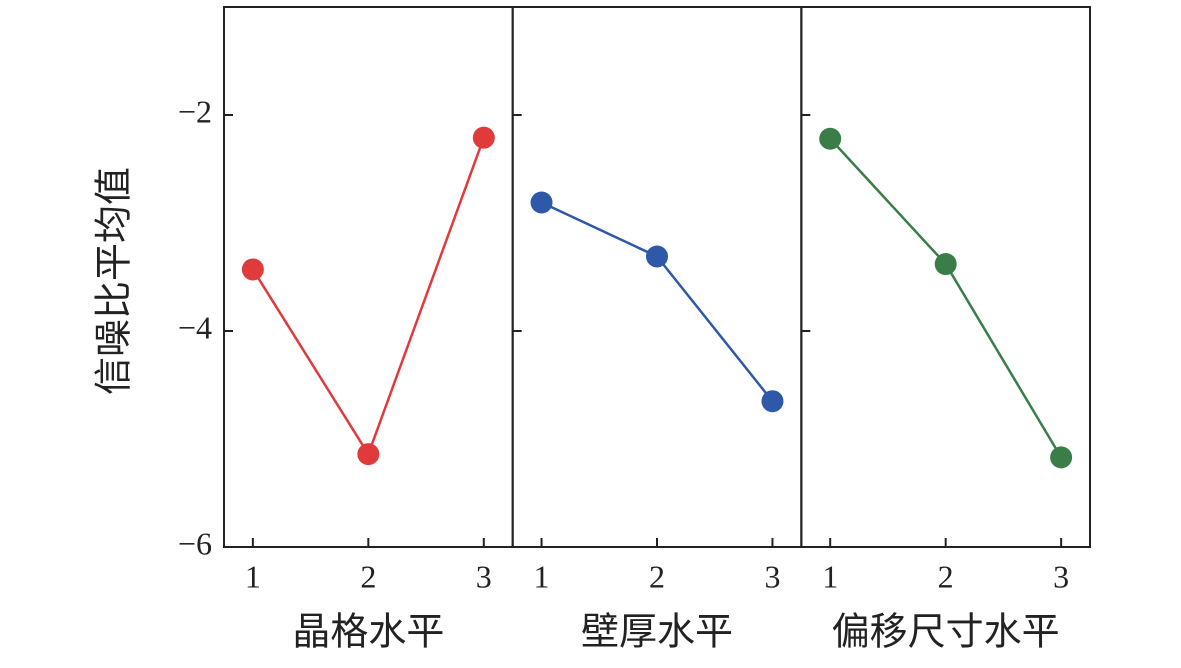 This screenshot has width=1181, height=668. Describe the element at coordinates (657, 633) in the screenshot. I see `x-axis-label: 壁厚水平` at that location.